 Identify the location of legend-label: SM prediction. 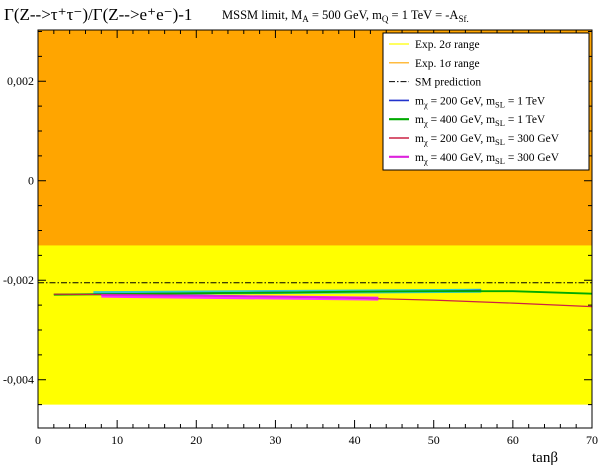
(448, 83).